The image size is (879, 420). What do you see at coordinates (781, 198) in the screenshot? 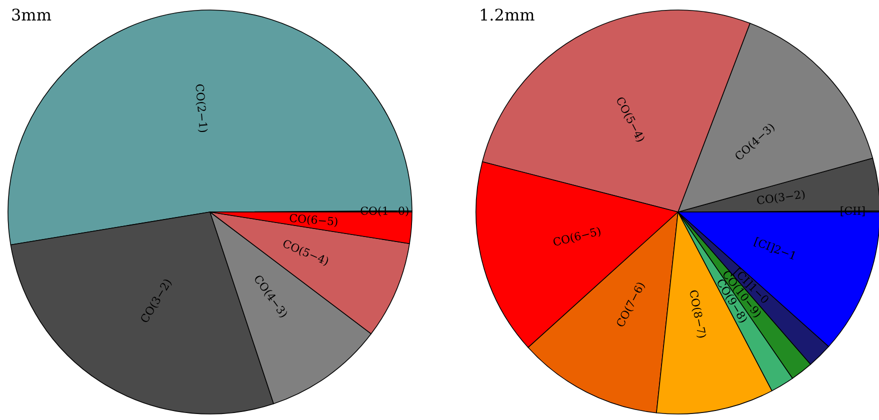
I see `slice-label: CO(3−2)` at bounding box center [781, 198].